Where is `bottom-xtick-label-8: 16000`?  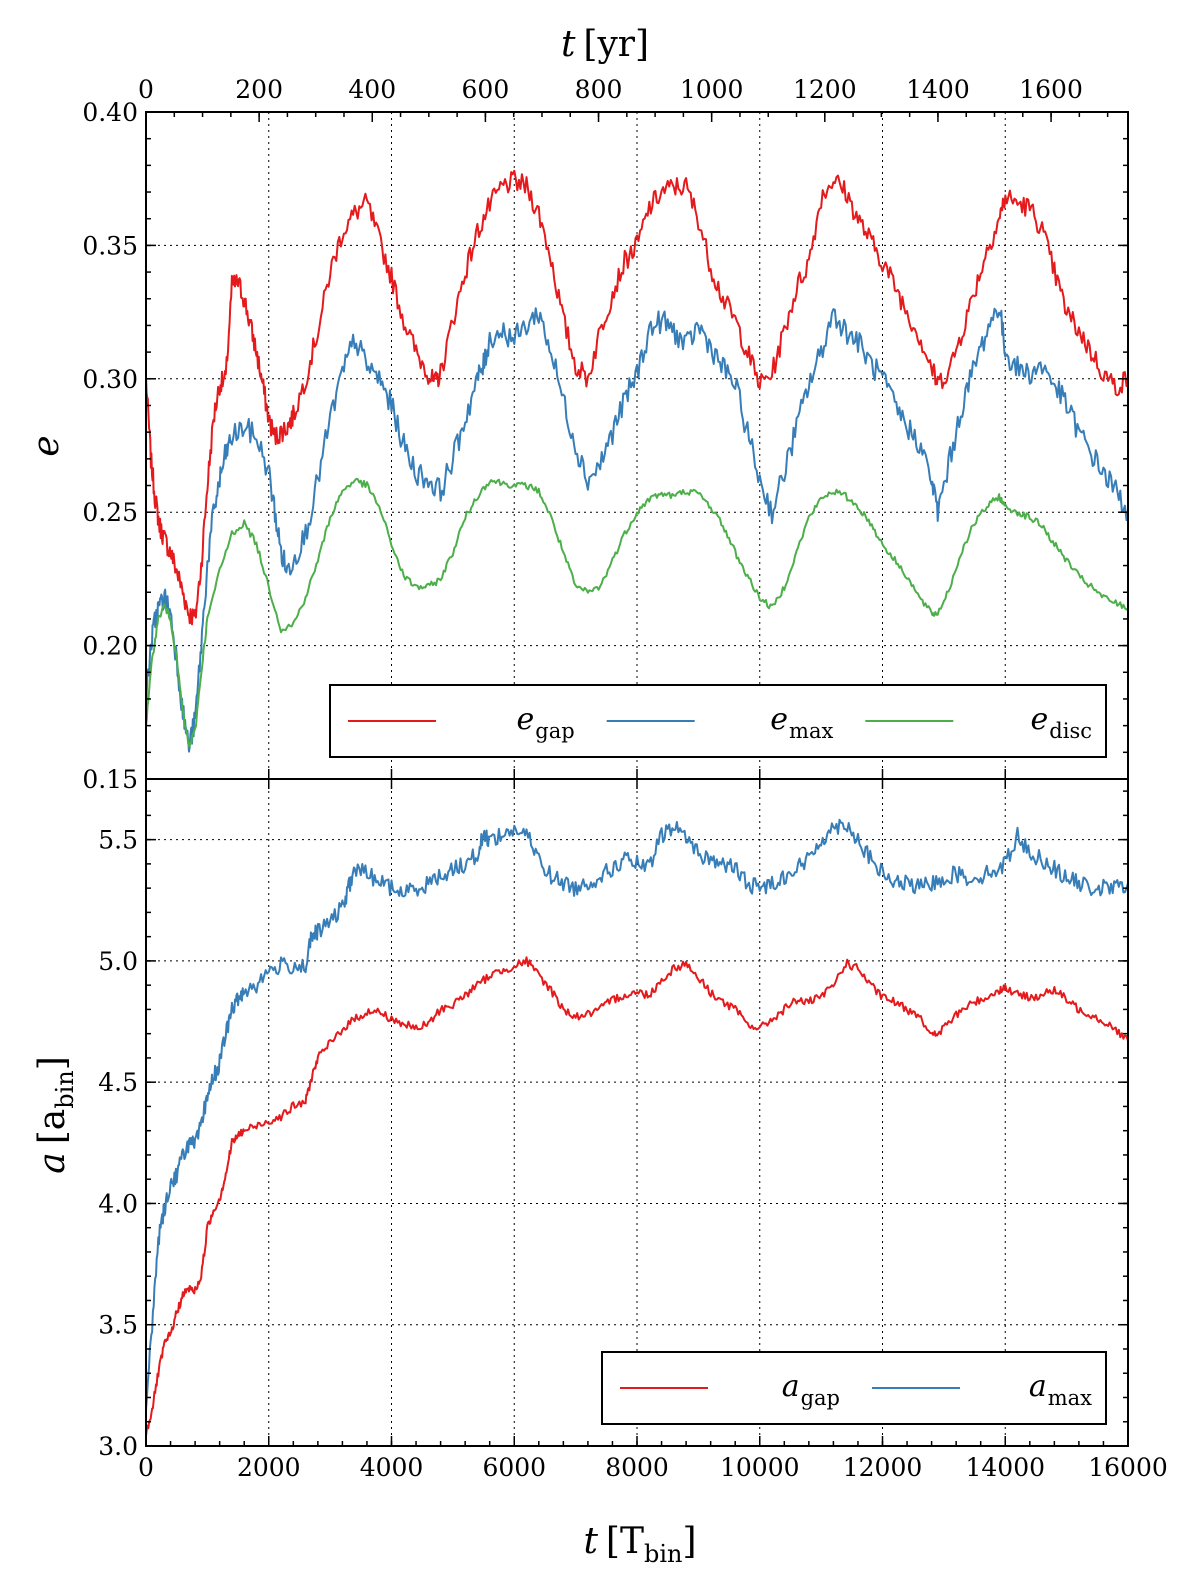
bottom-xtick-label-8: 16000 is located at coordinates (1128, 1467).